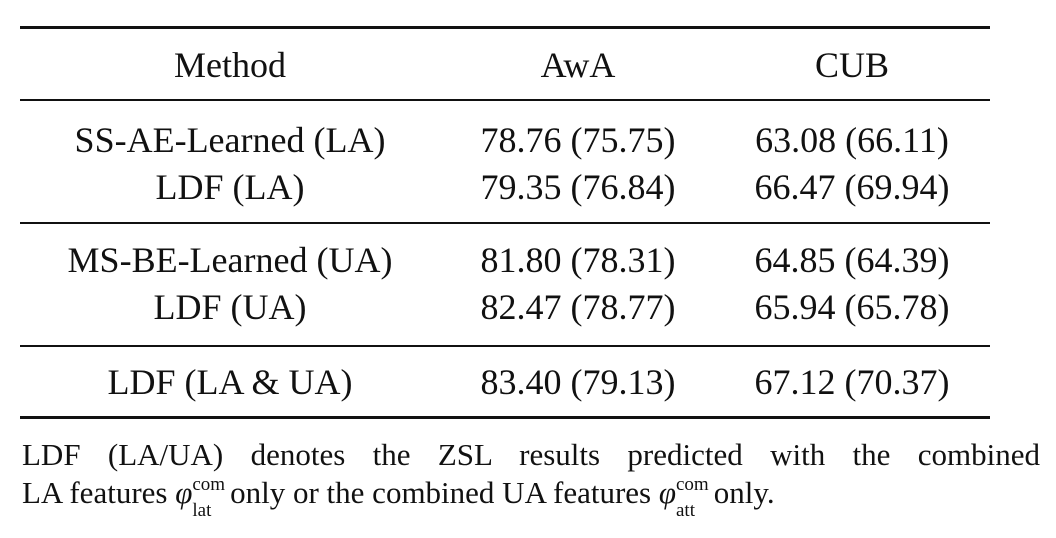 Image resolution: width=1056 pixels, height=538 pixels. Describe the element at coordinates (578, 260) in the screenshot. I see `value-cell: 81.80 (78.31)` at that location.